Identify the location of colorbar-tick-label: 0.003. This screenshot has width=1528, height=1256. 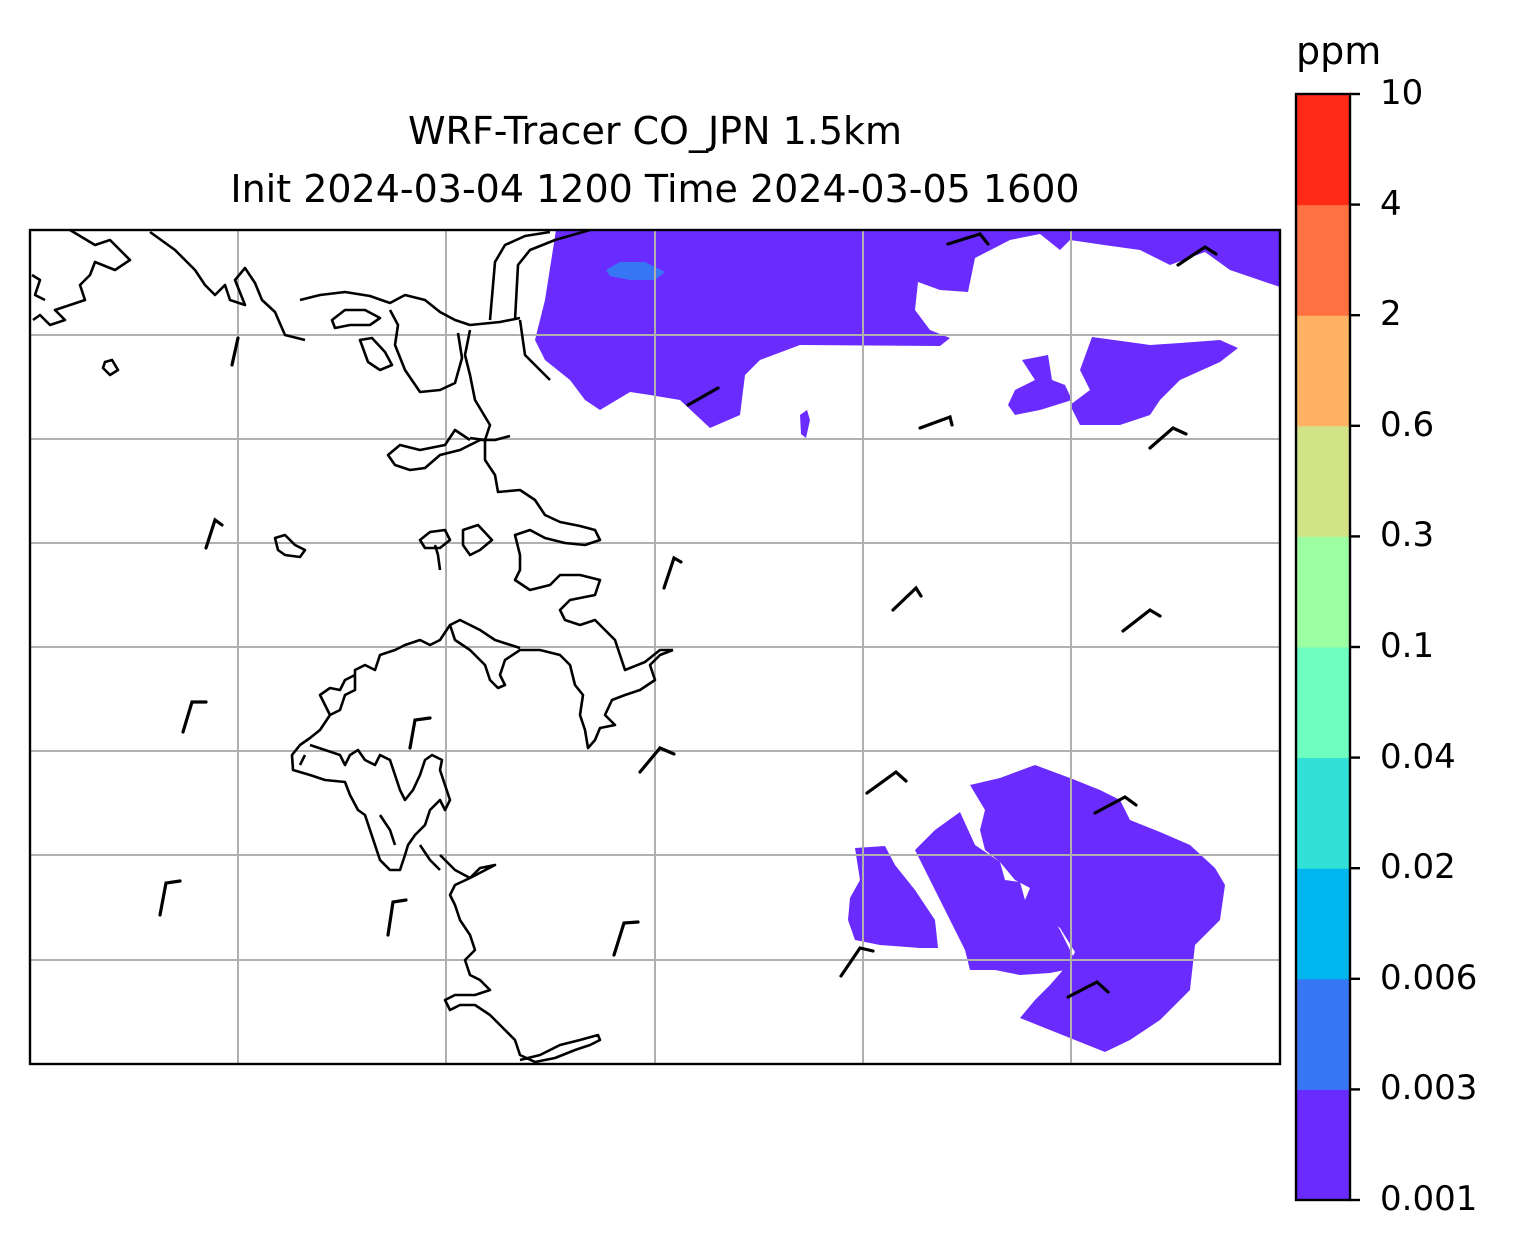
(1429, 1088).